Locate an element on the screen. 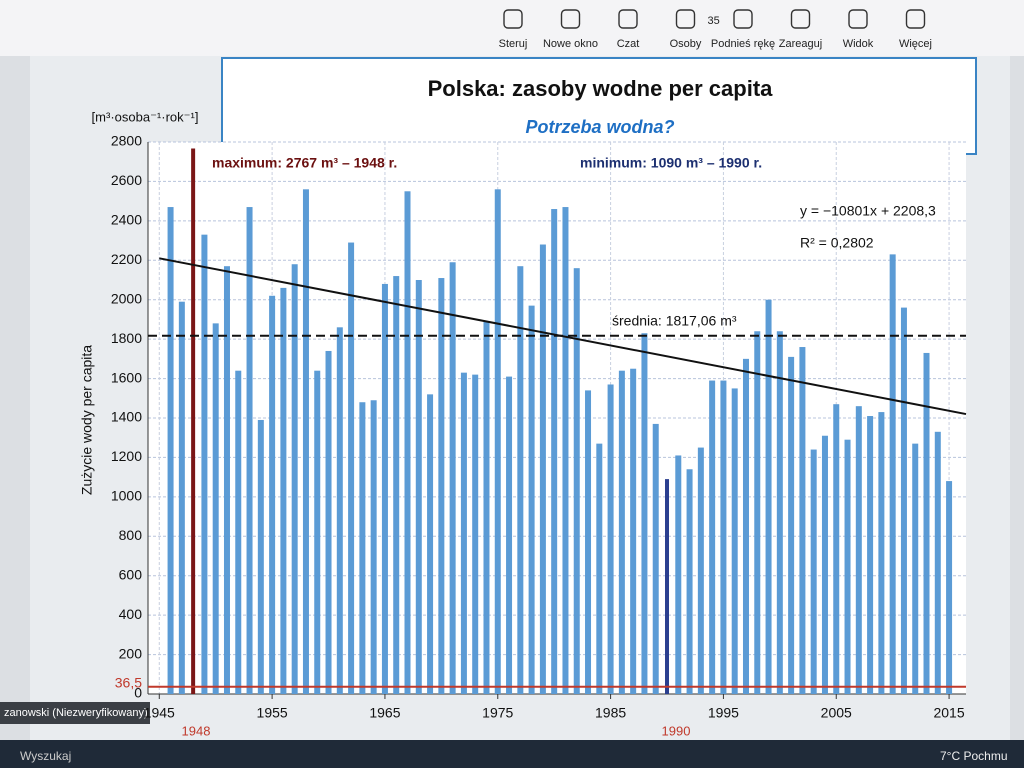 This screenshot has height=768, width=1024. x-tick-label: 2005 is located at coordinates (836, 713).